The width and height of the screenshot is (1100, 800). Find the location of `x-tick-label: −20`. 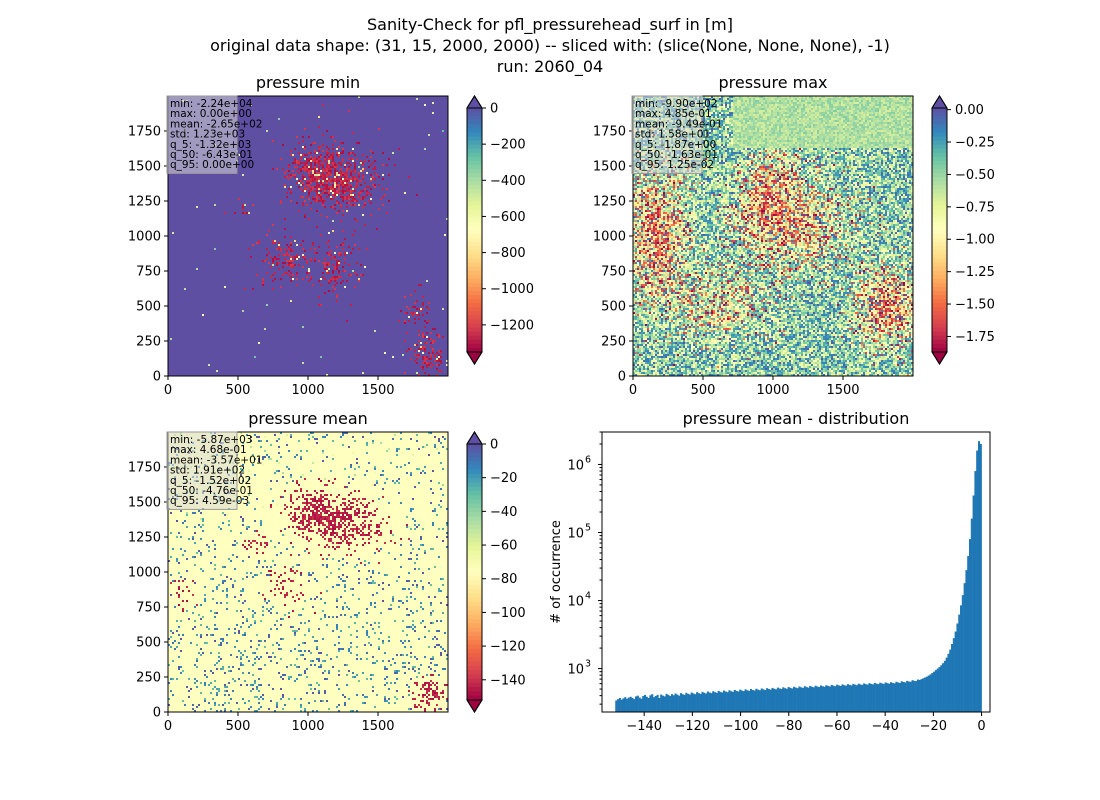

x-tick-label: −20 is located at coordinates (933, 726).